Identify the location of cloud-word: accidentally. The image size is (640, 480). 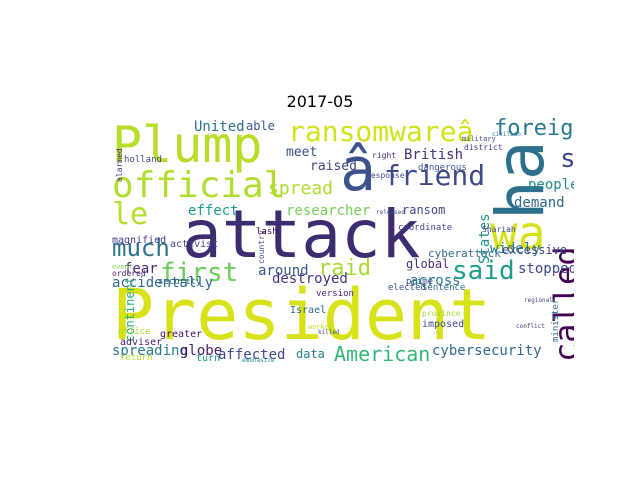
(163, 283).